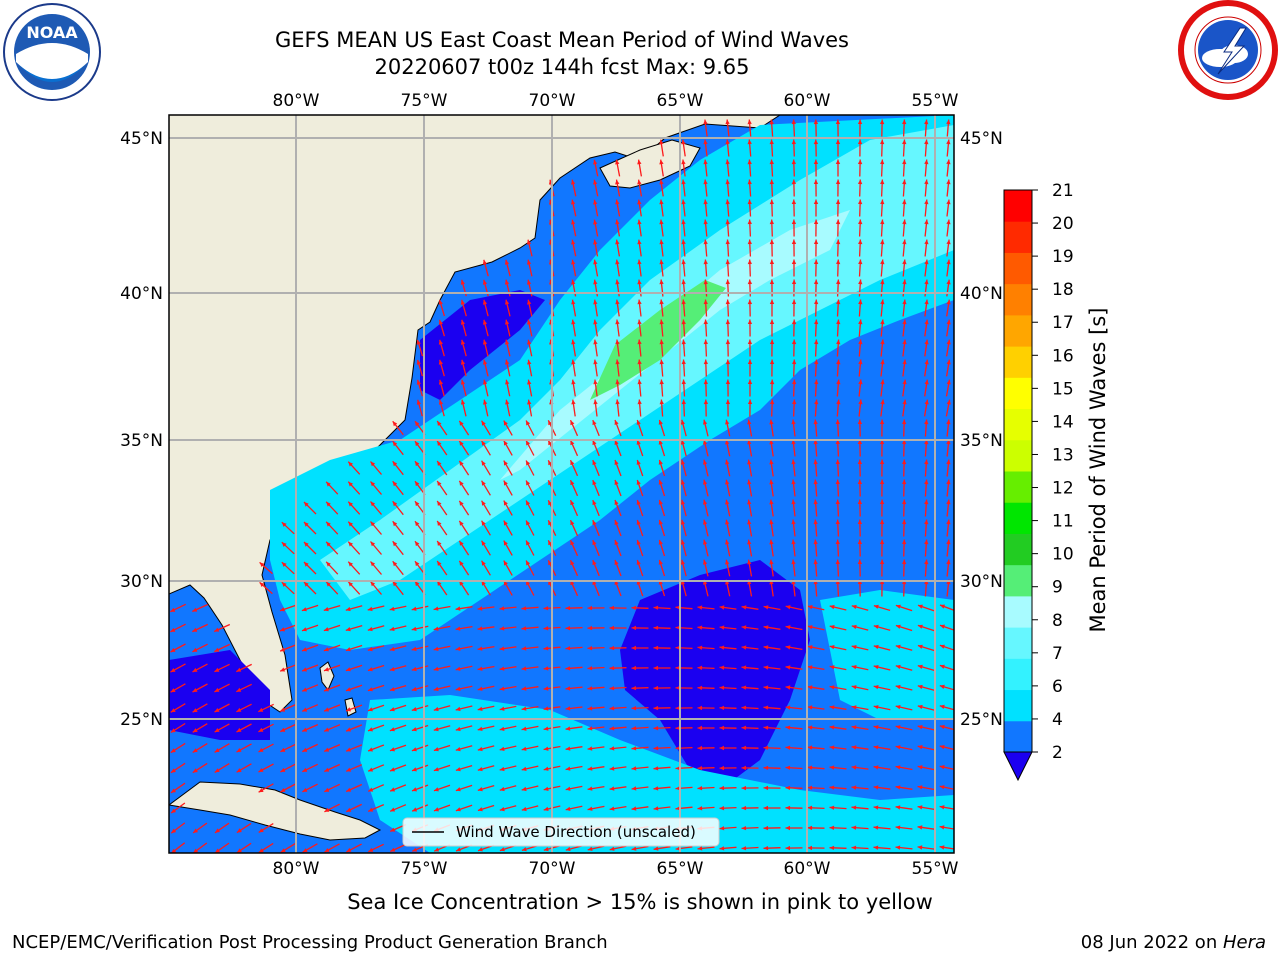 This screenshot has width=1280, height=960. I want to click on colorbar-tick-label: 4, so click(1057, 720).